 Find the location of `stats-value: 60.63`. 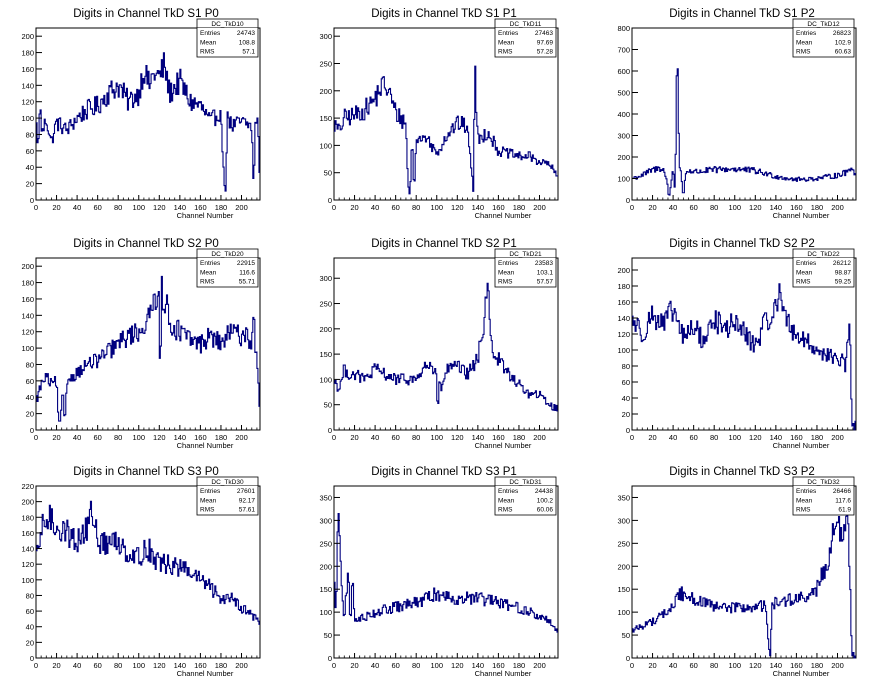

stats-value: 60.63 is located at coordinates (843, 52).